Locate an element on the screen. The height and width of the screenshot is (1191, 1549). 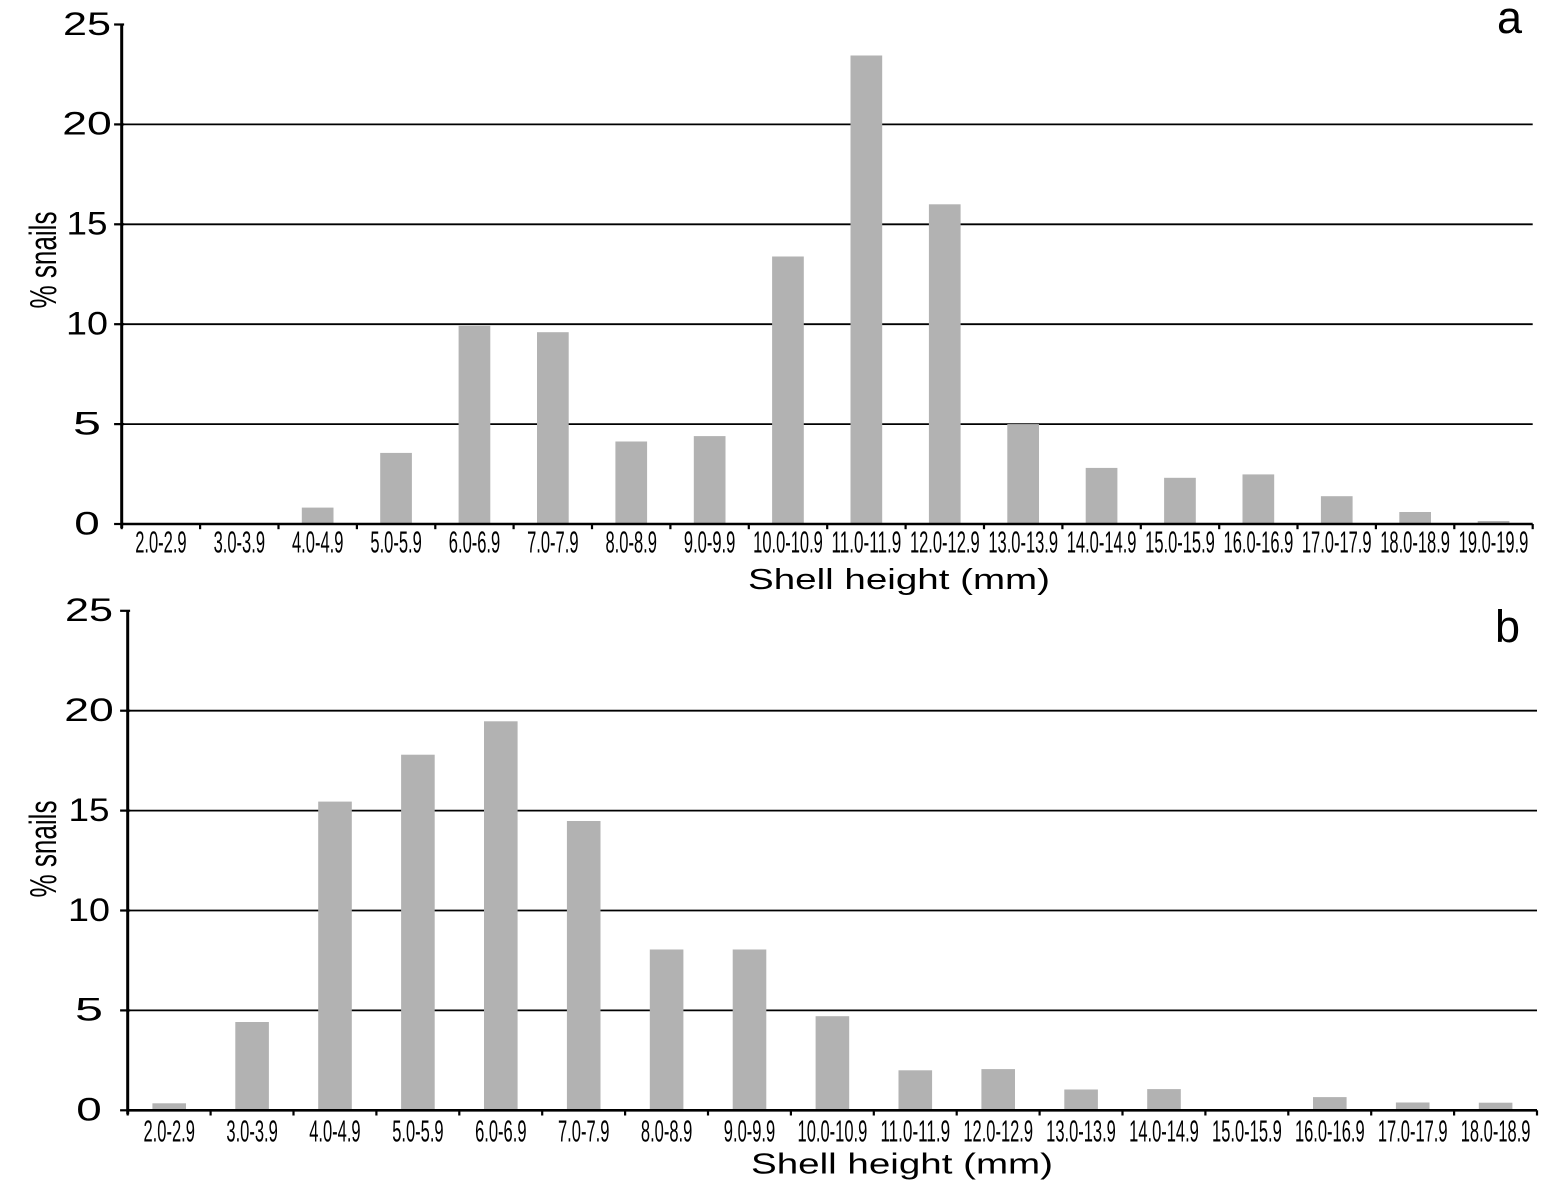
svg-text: b is located at coordinates (1507, 626).